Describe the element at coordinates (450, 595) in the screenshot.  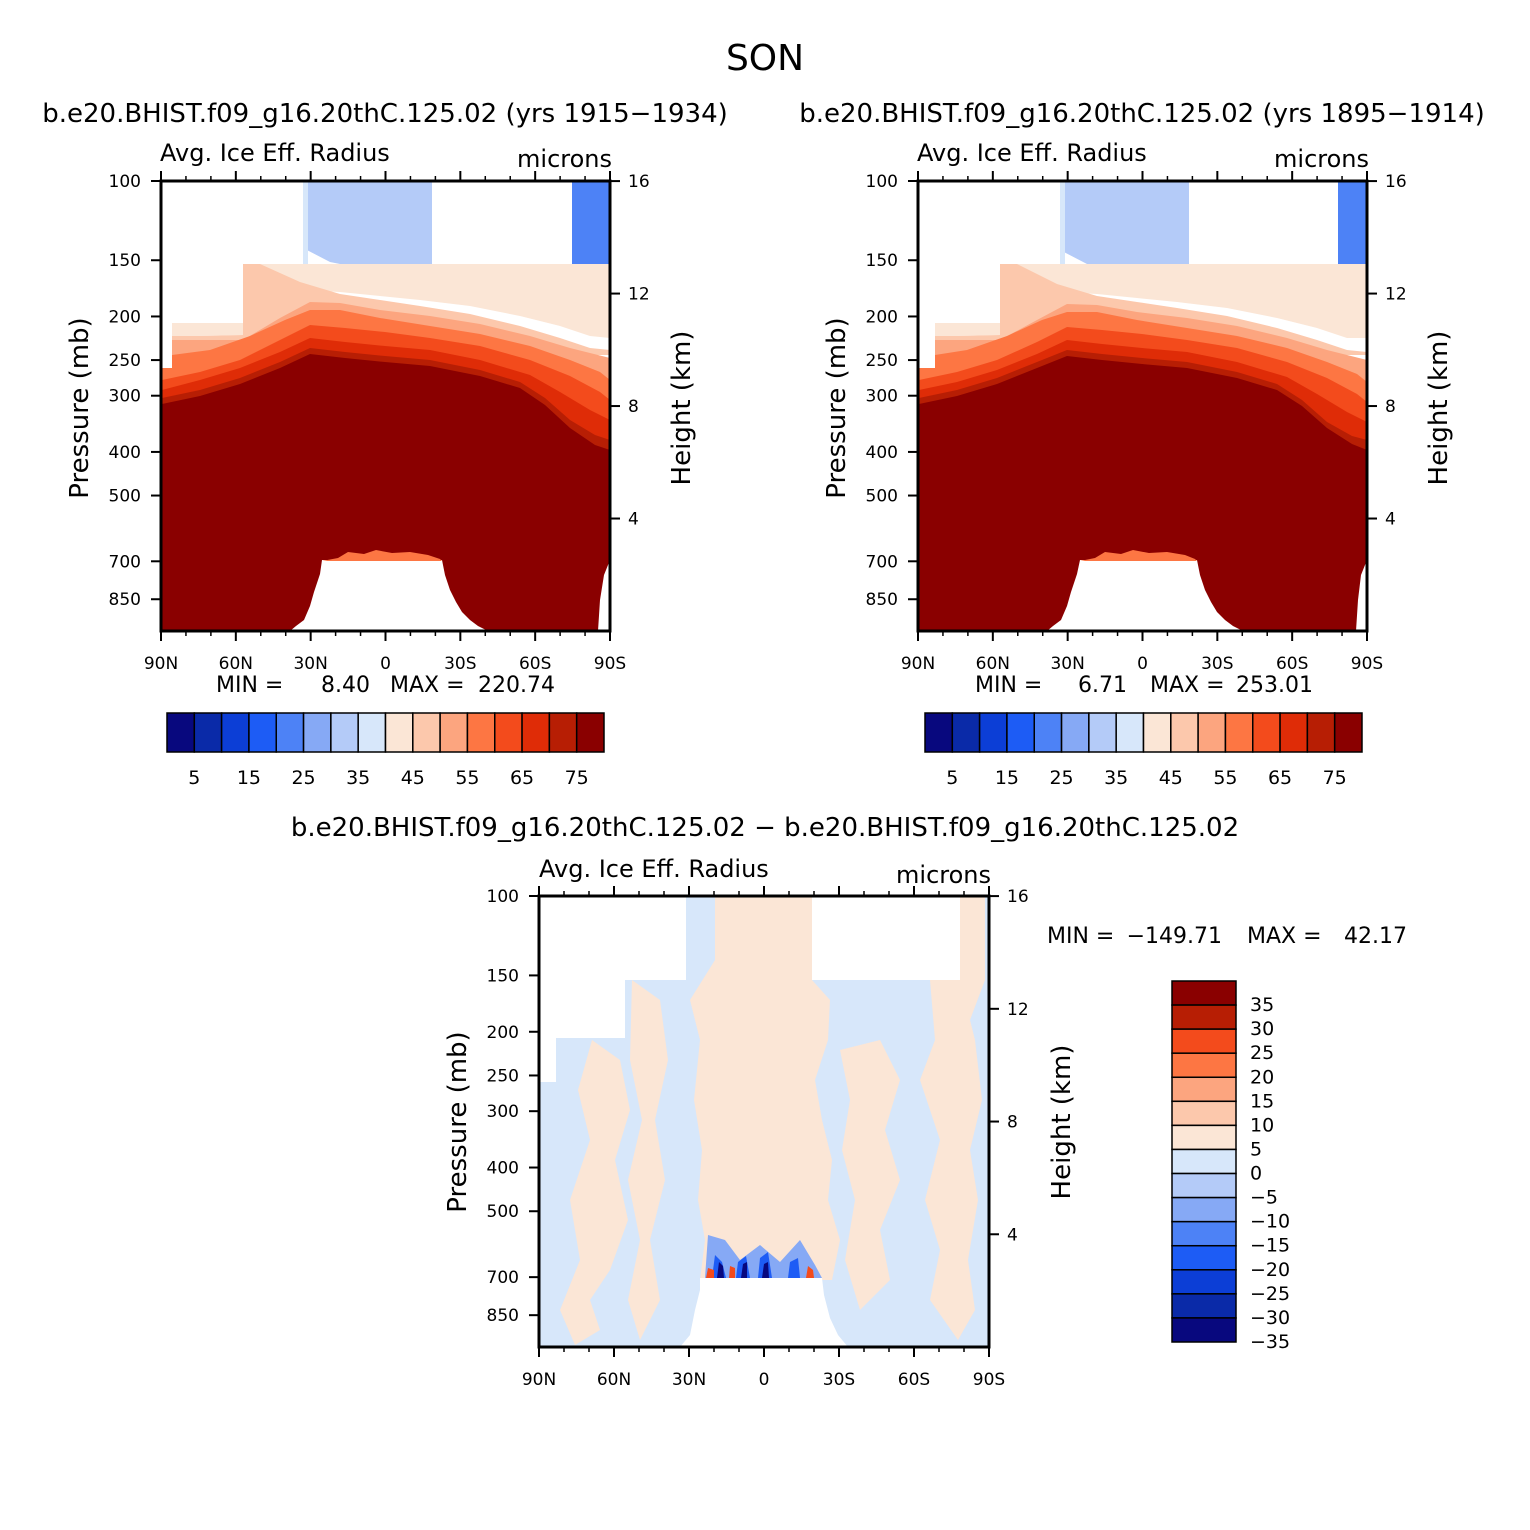
I see `panel-a-land` at that location.